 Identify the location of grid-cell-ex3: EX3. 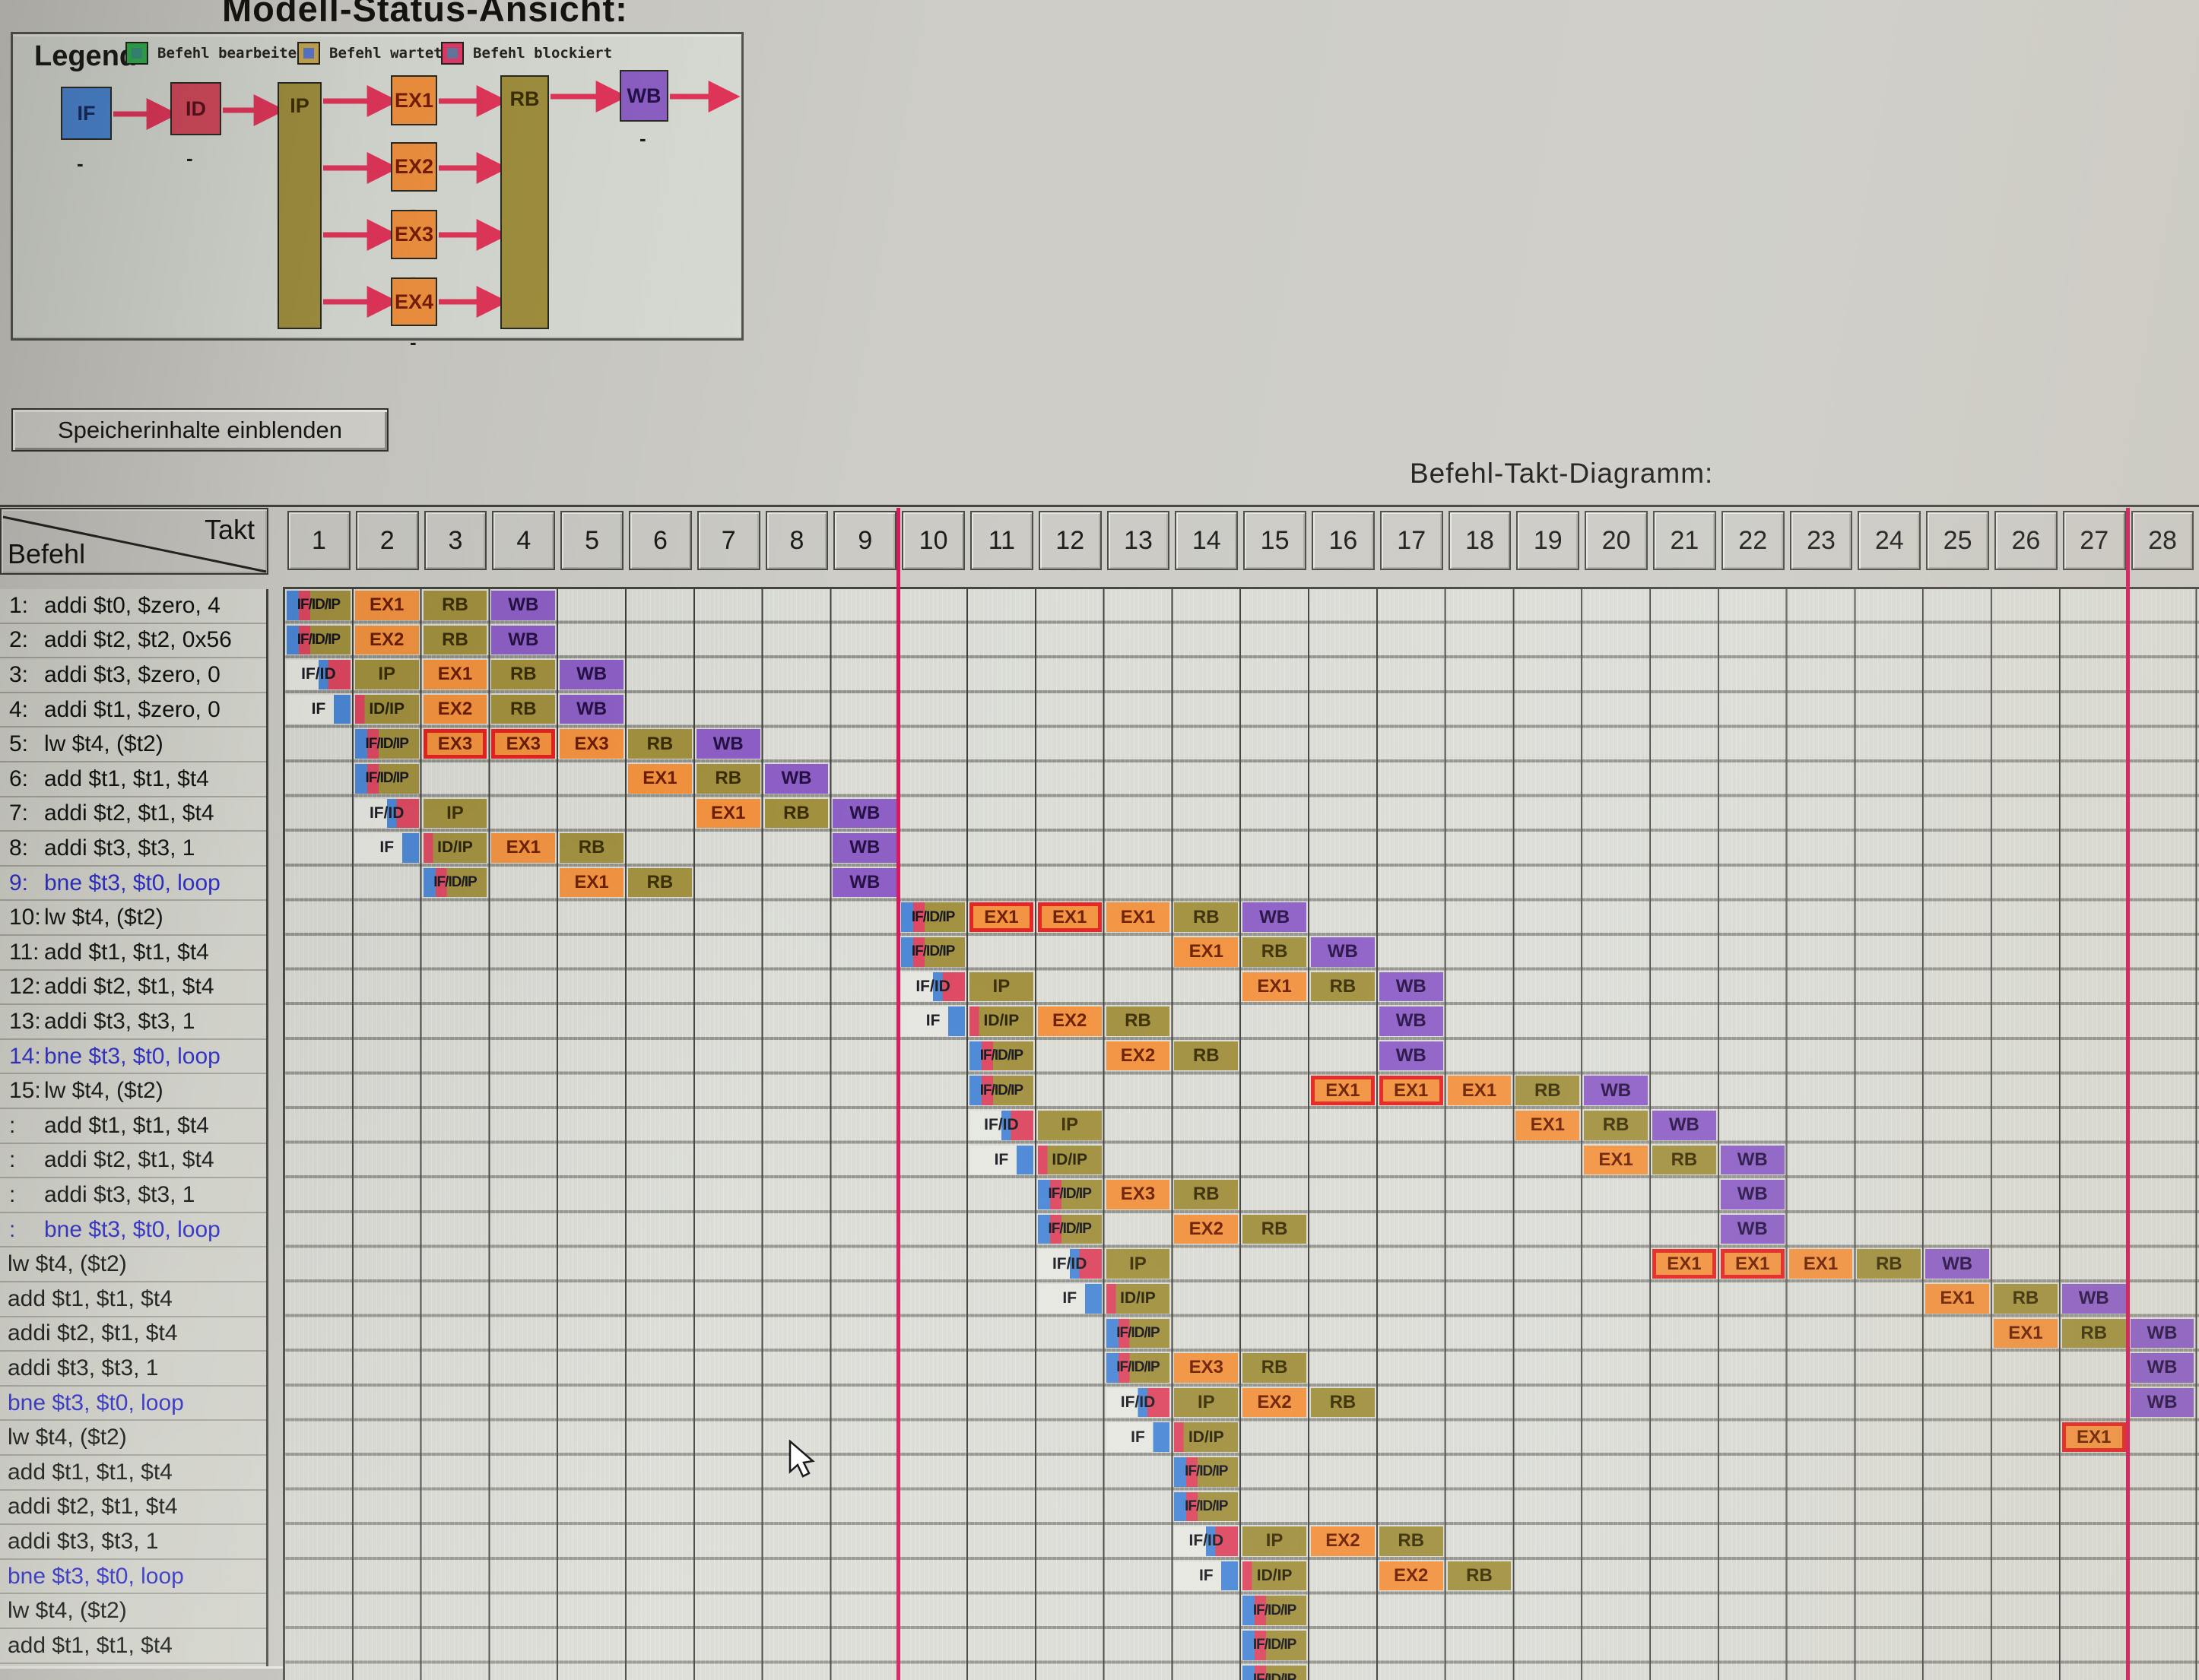
(592, 744).